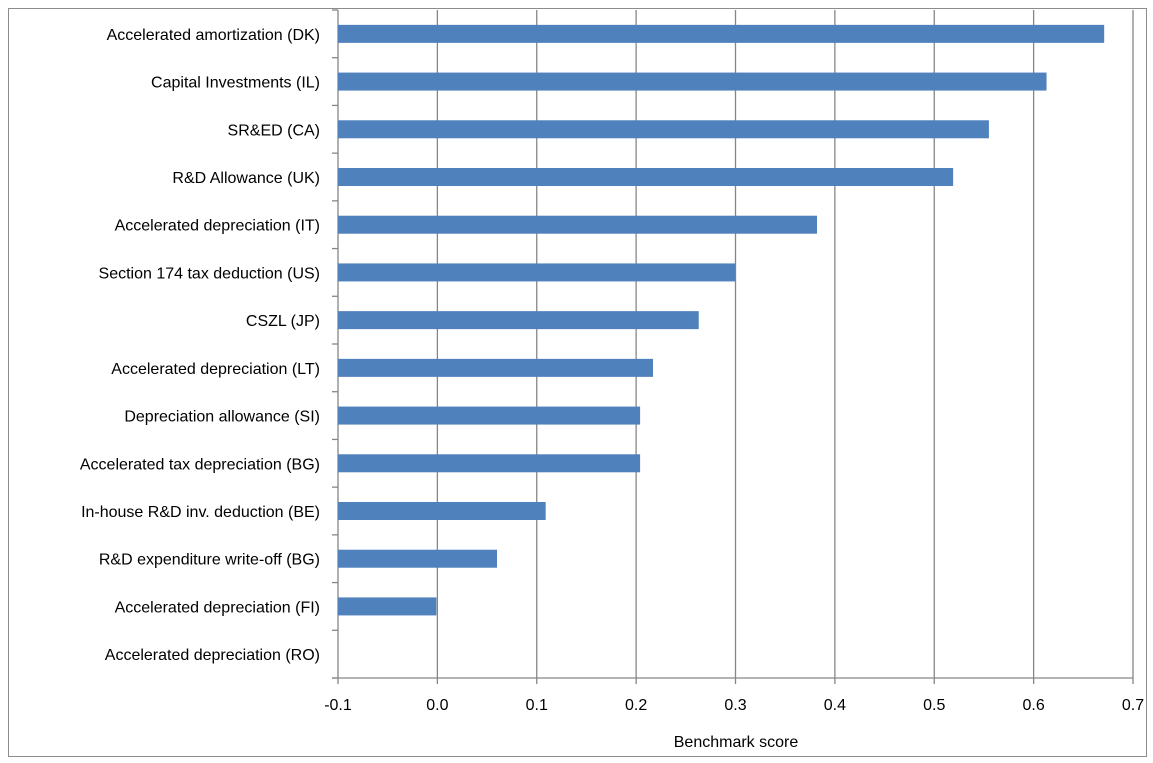  I want to click on category-label: Section 174 tax deduction (US), so click(209, 273).